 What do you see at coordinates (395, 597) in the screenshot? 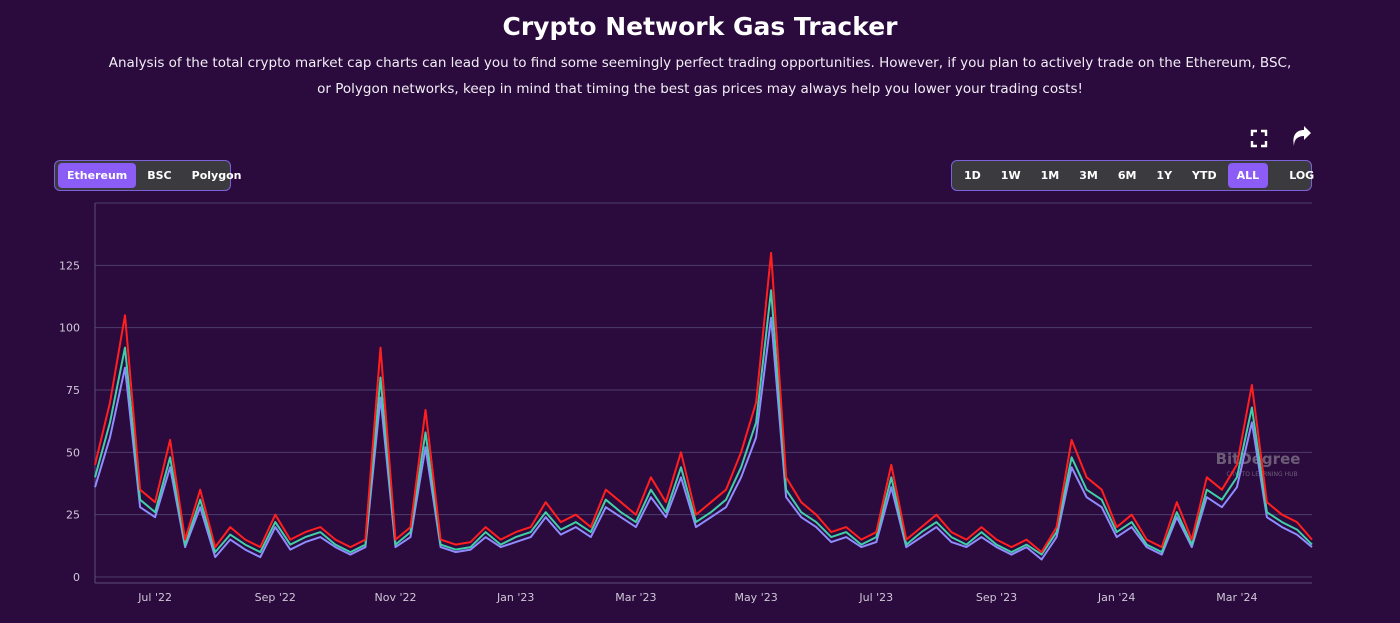
I see `x-tick-label: Nov '22` at bounding box center [395, 597].